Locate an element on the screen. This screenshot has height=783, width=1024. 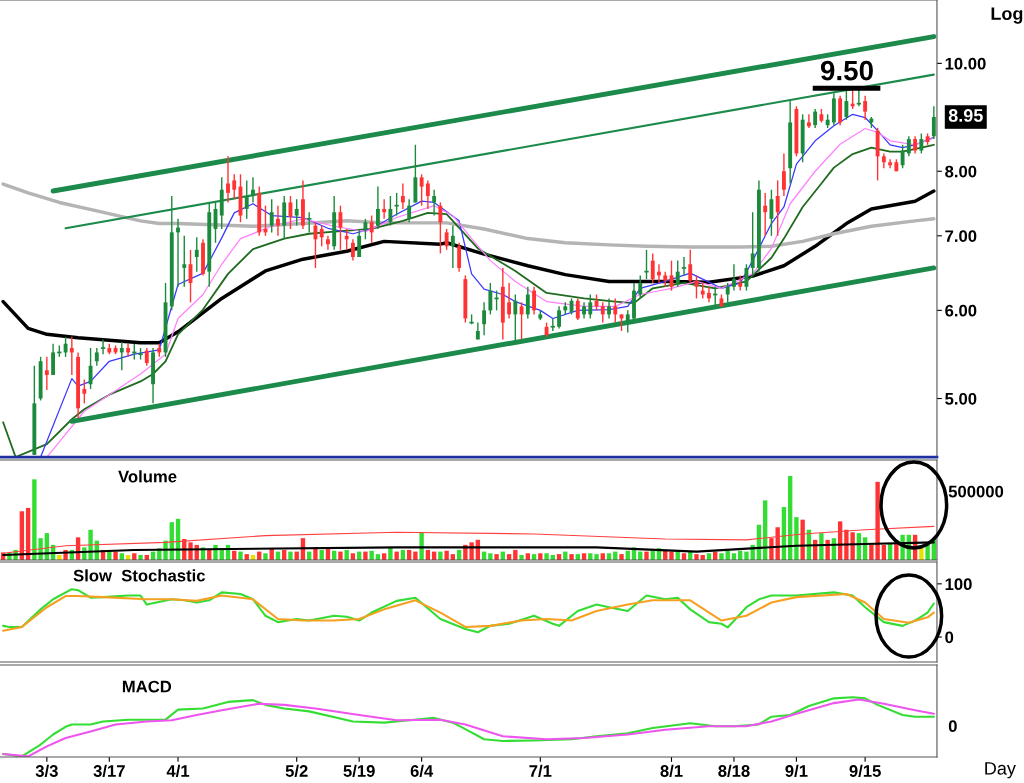
x-tick-label: 5/2 is located at coordinates (296, 771).